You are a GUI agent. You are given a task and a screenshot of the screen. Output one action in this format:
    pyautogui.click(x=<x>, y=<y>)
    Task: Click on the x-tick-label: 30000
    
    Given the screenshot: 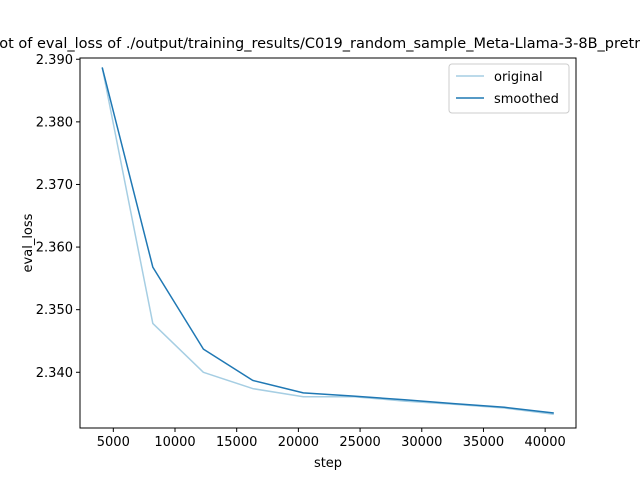 What is the action you would take?
    pyautogui.click(x=421, y=442)
    